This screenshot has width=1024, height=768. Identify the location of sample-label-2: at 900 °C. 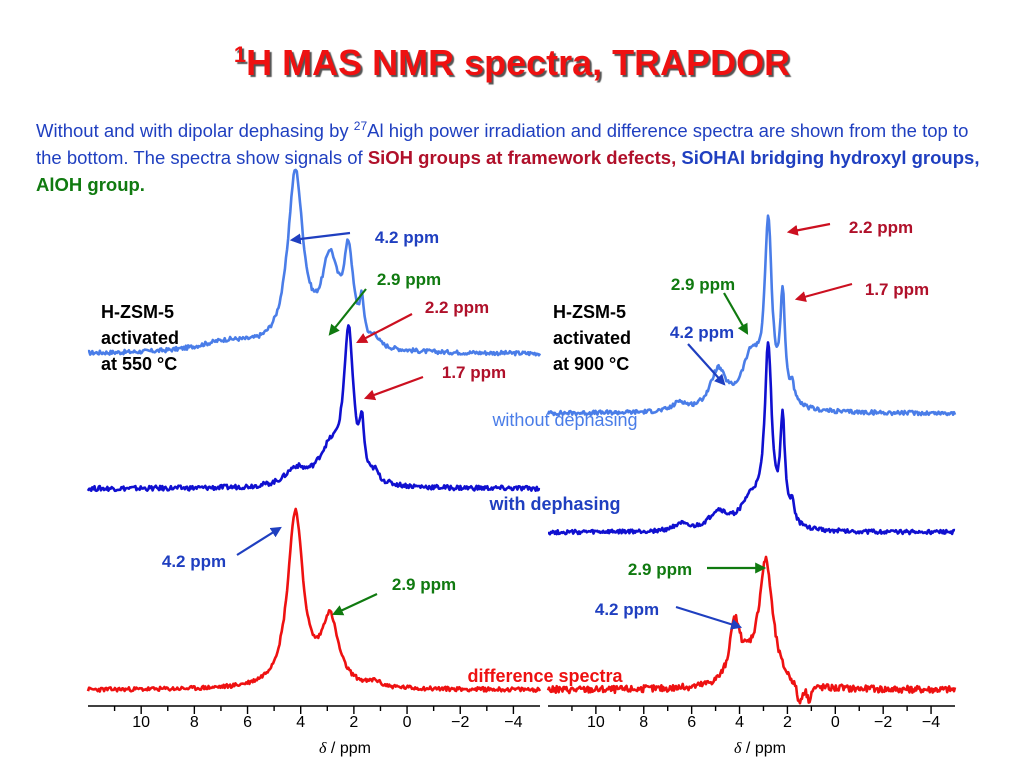
(591, 364).